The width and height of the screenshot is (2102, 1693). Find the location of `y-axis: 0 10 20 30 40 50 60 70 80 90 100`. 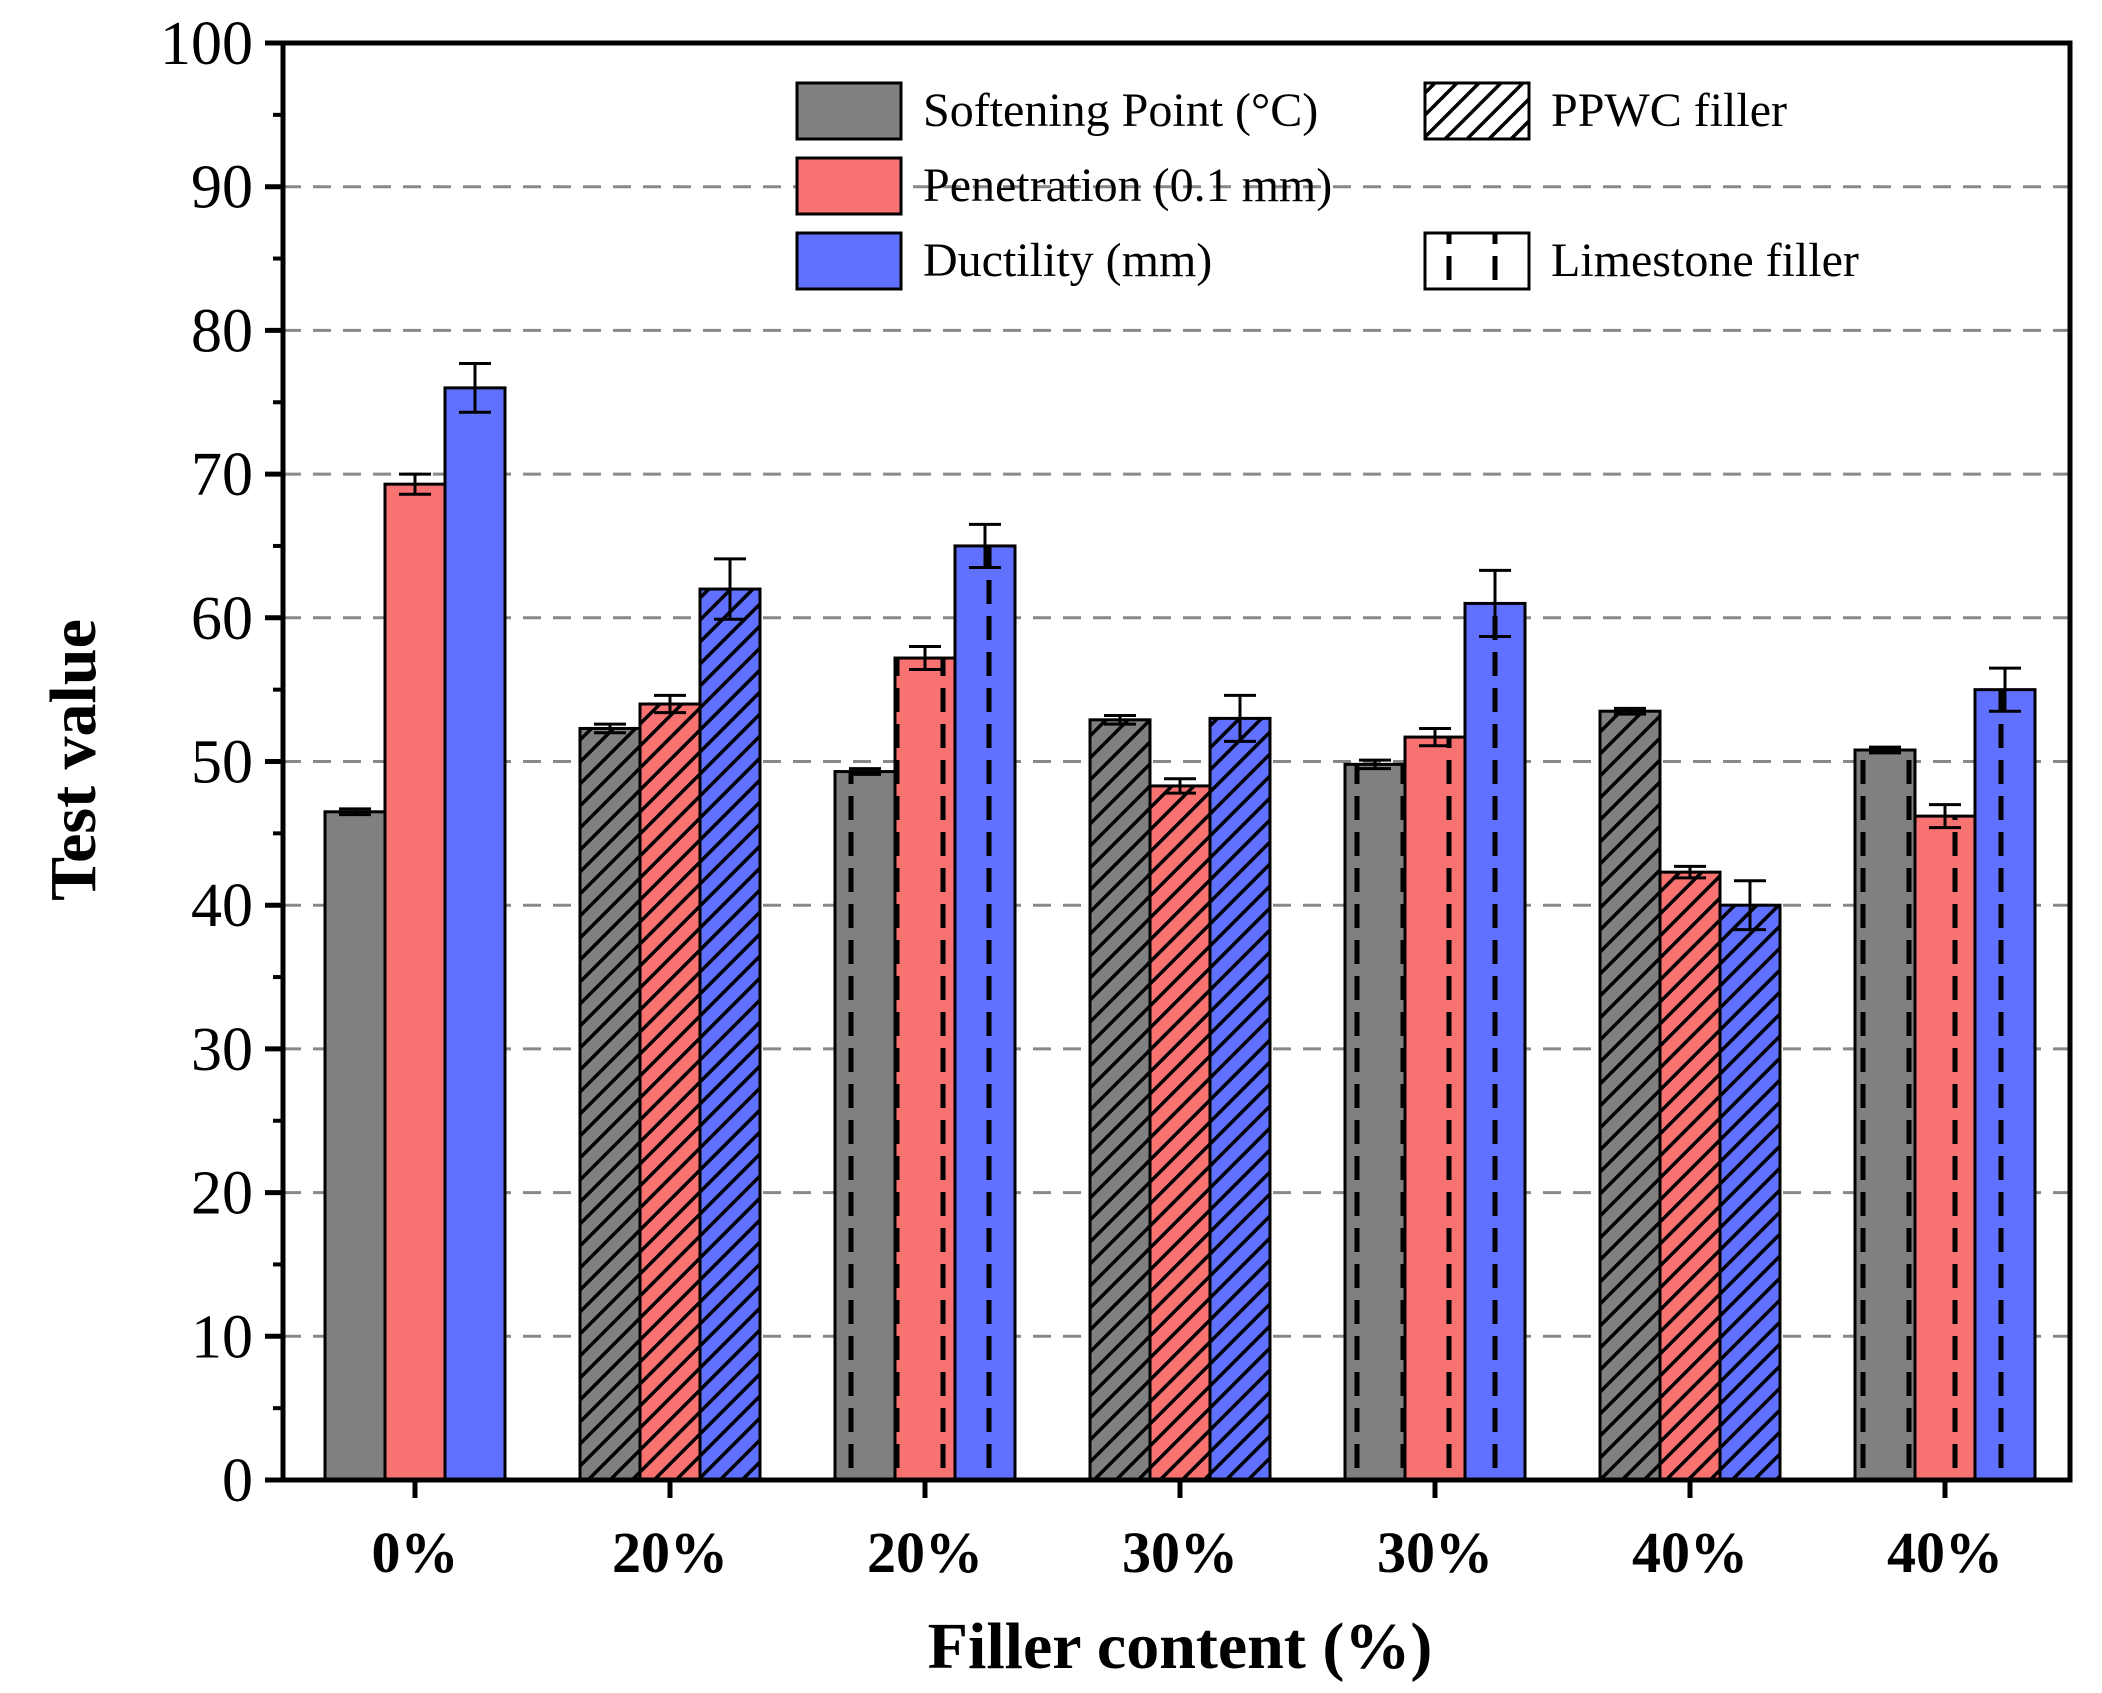

y-axis: 0 10 20 30 40 50 60 70 80 90 100 is located at coordinates (221, 762).